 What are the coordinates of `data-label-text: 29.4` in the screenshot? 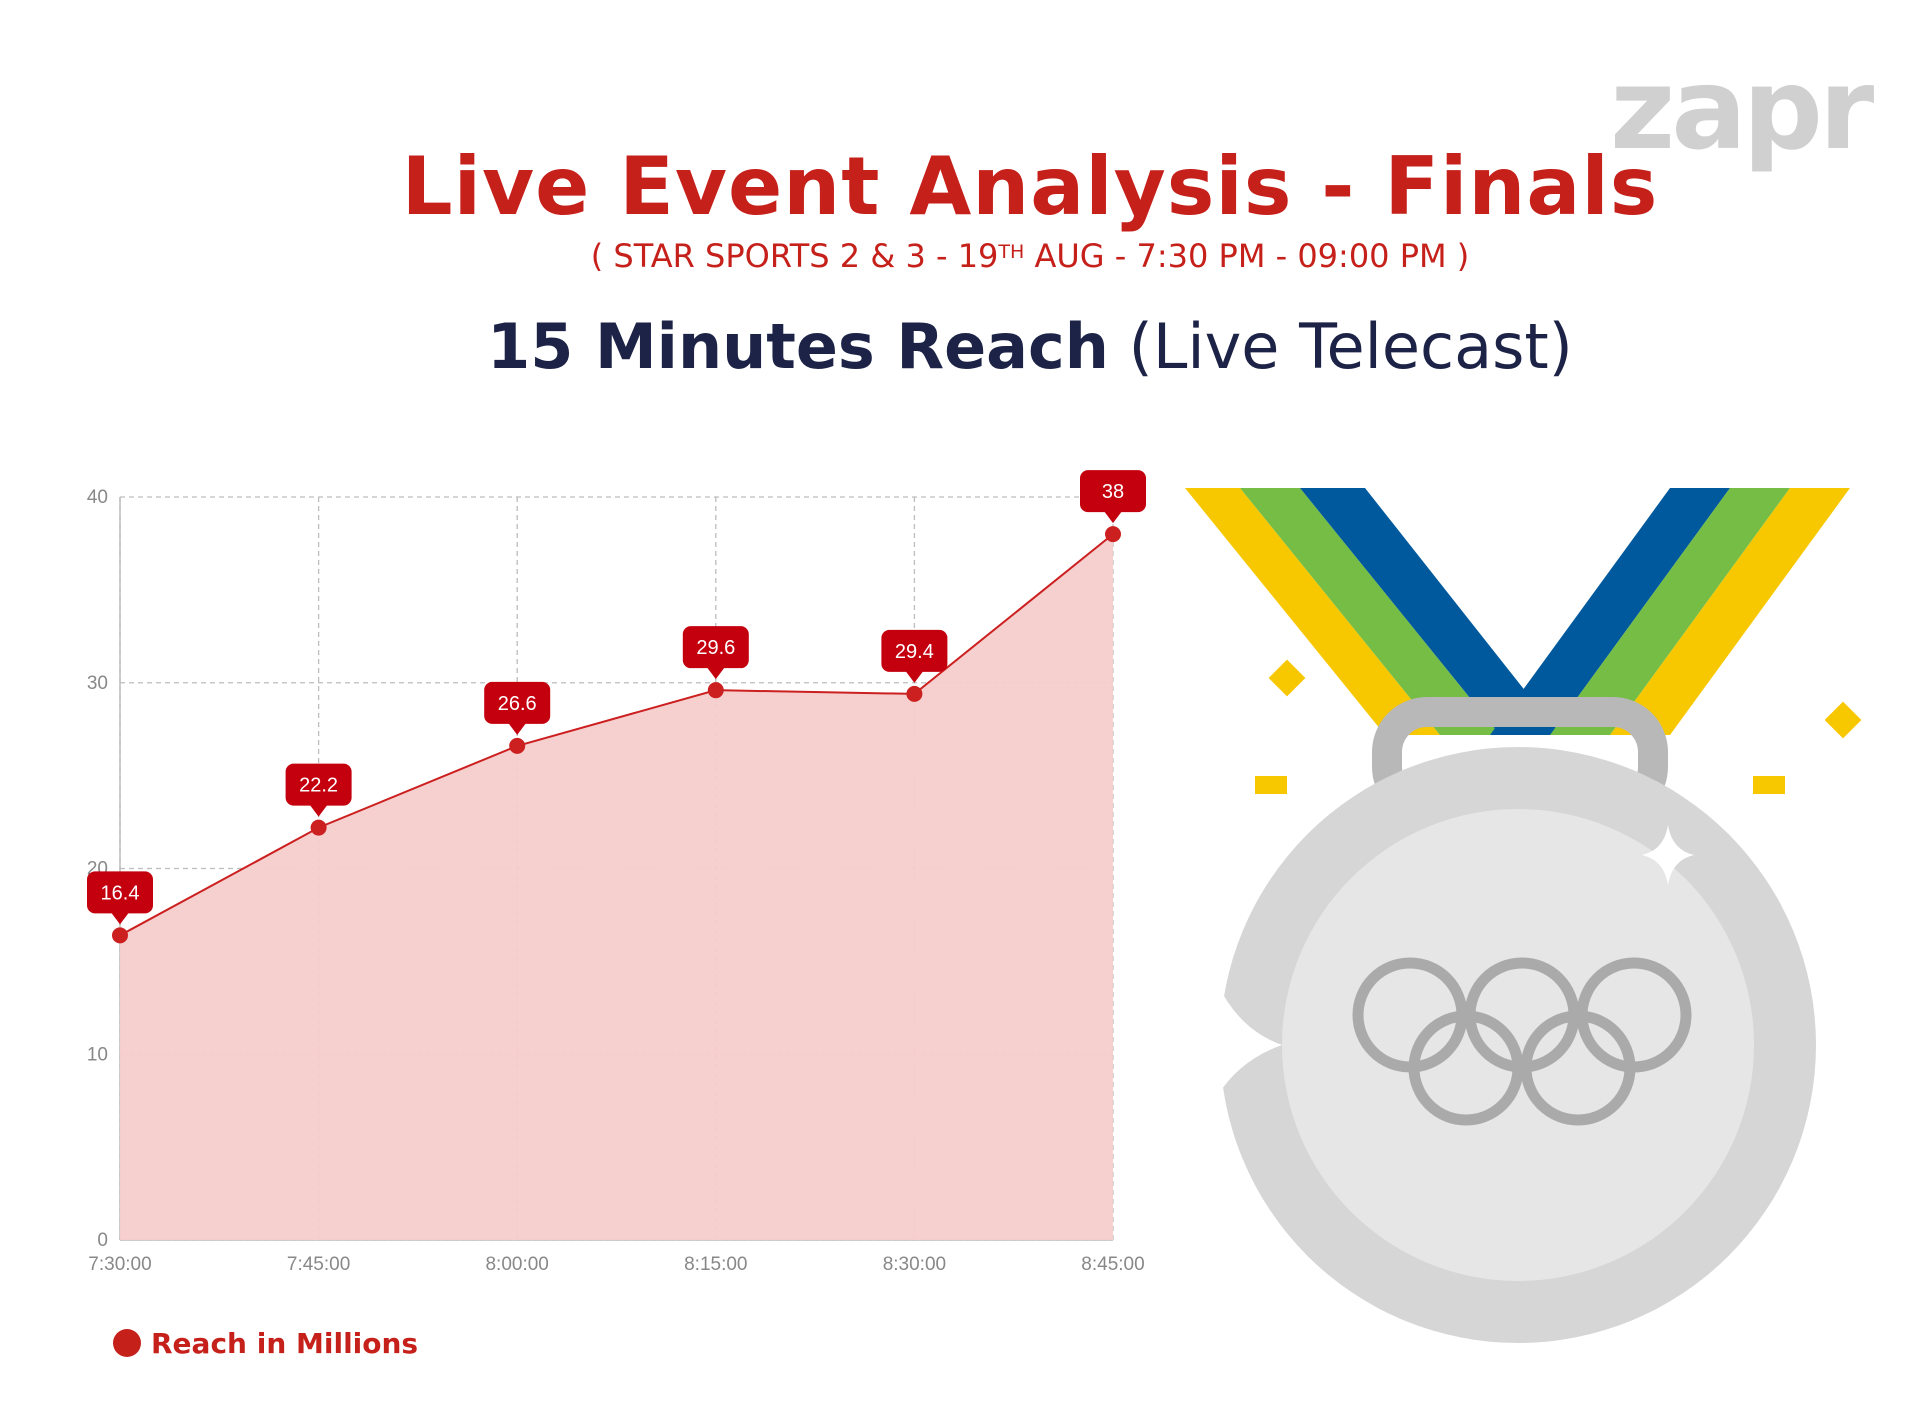 It's located at (914, 652).